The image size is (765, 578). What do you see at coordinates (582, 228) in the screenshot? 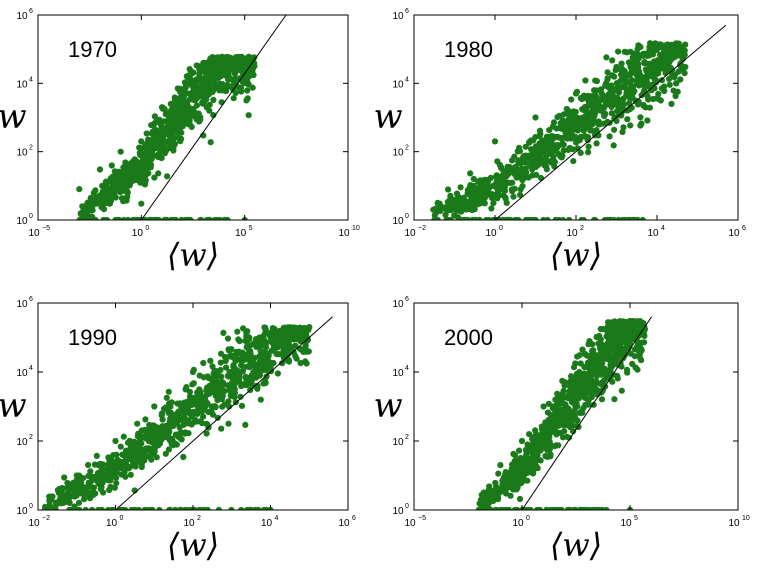
I see `x-tick-exponent: 2` at bounding box center [582, 228].